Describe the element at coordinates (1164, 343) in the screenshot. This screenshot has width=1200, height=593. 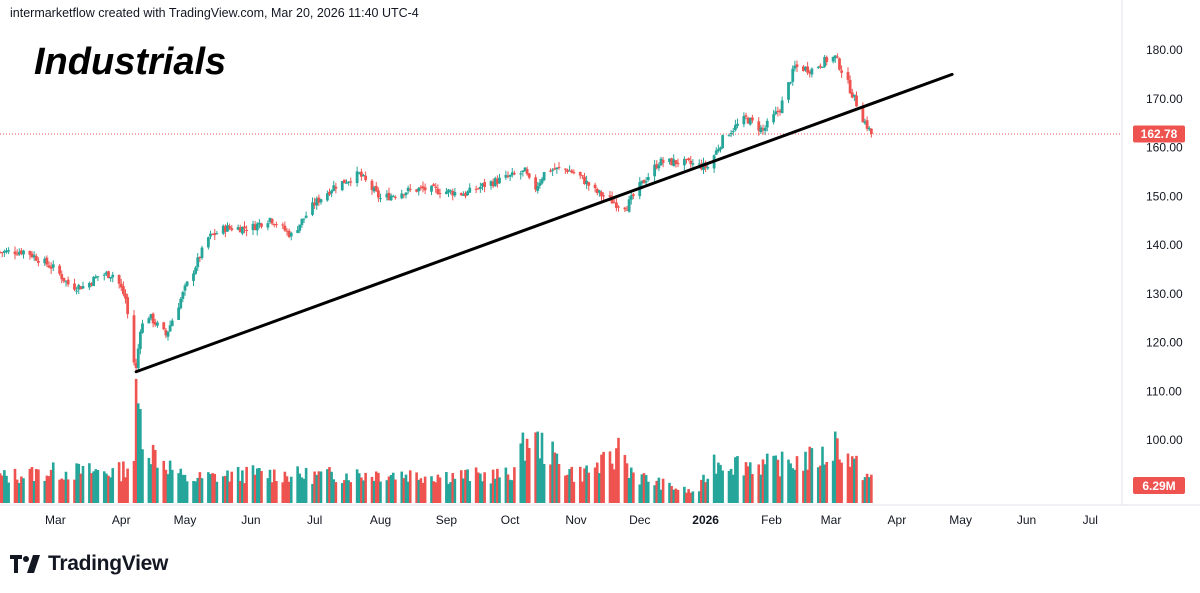
I see `price-tick-label: 120.00` at that location.